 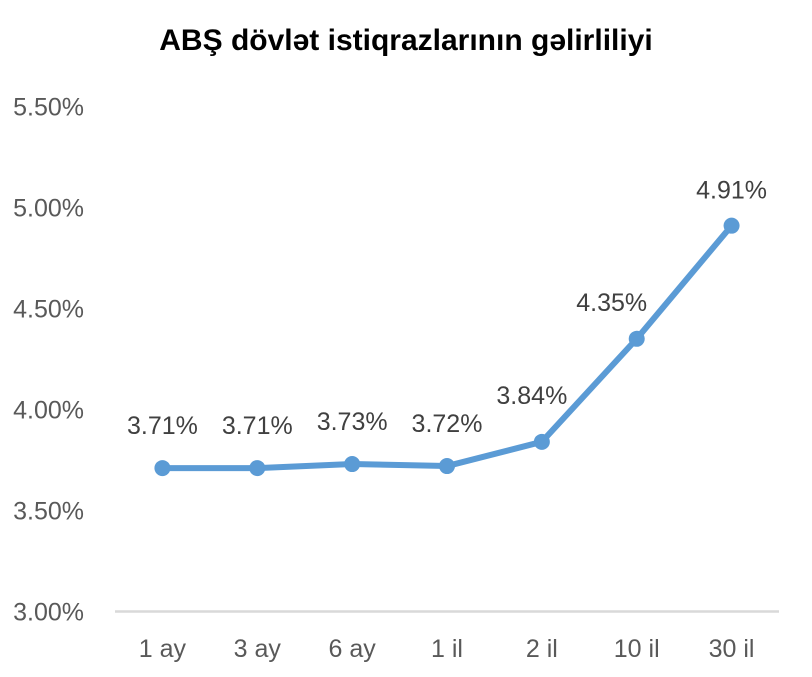 What do you see at coordinates (48, 613) in the screenshot?
I see `y-axis-tick-label: 3.00%` at bounding box center [48, 613].